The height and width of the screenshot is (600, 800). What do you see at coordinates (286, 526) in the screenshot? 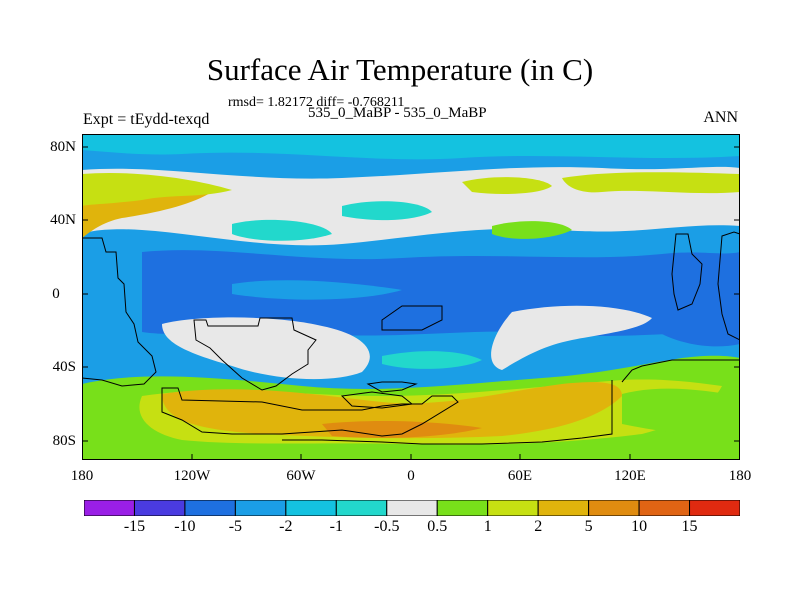
I see `colorbar-label: -2` at bounding box center [286, 526].